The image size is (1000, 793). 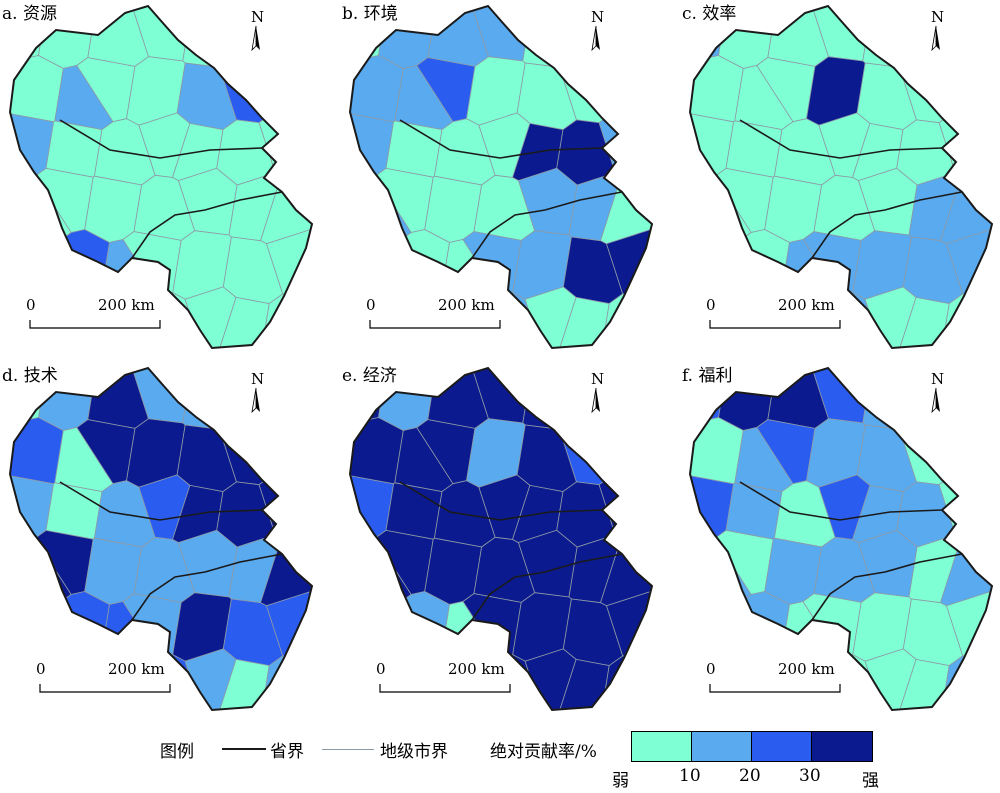 I want to click on legend-tick-10: 10, so click(x=690, y=776).